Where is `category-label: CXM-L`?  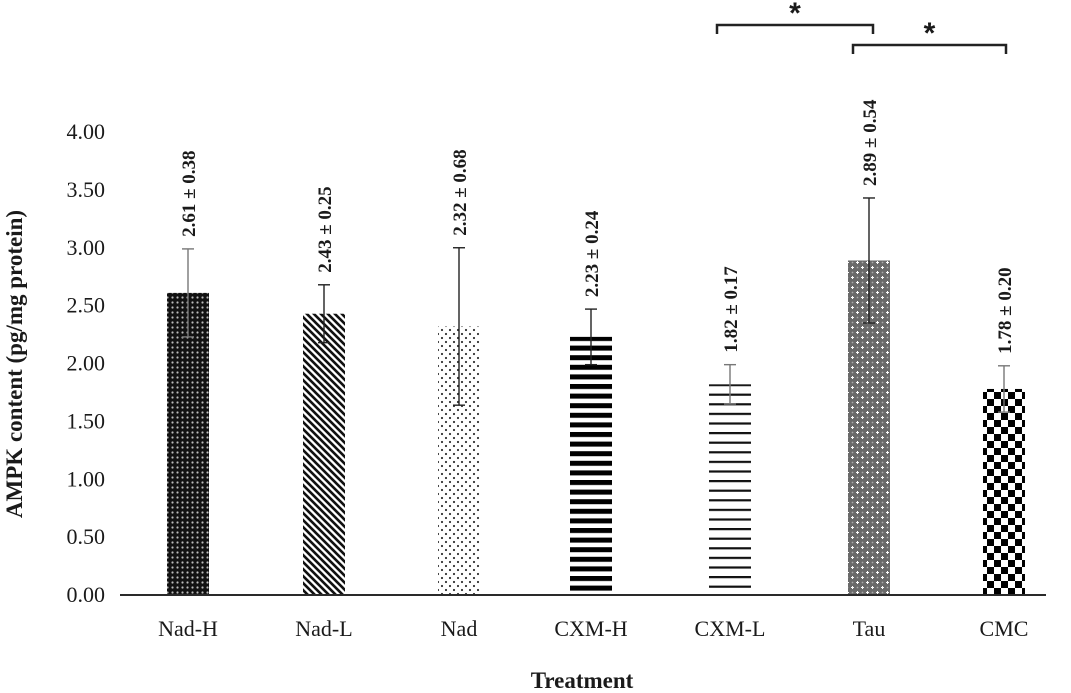
category-label: CXM-L is located at coordinates (730, 628).